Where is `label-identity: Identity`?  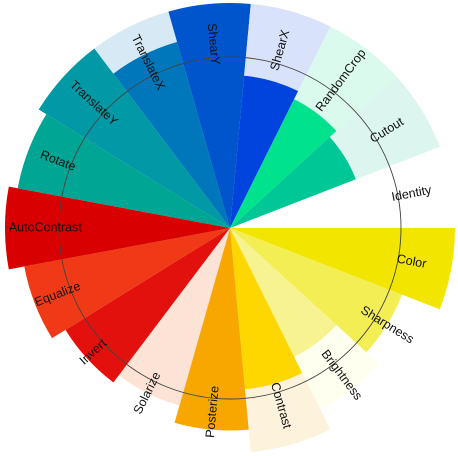
label-identity: Identity is located at coordinates (411, 193).